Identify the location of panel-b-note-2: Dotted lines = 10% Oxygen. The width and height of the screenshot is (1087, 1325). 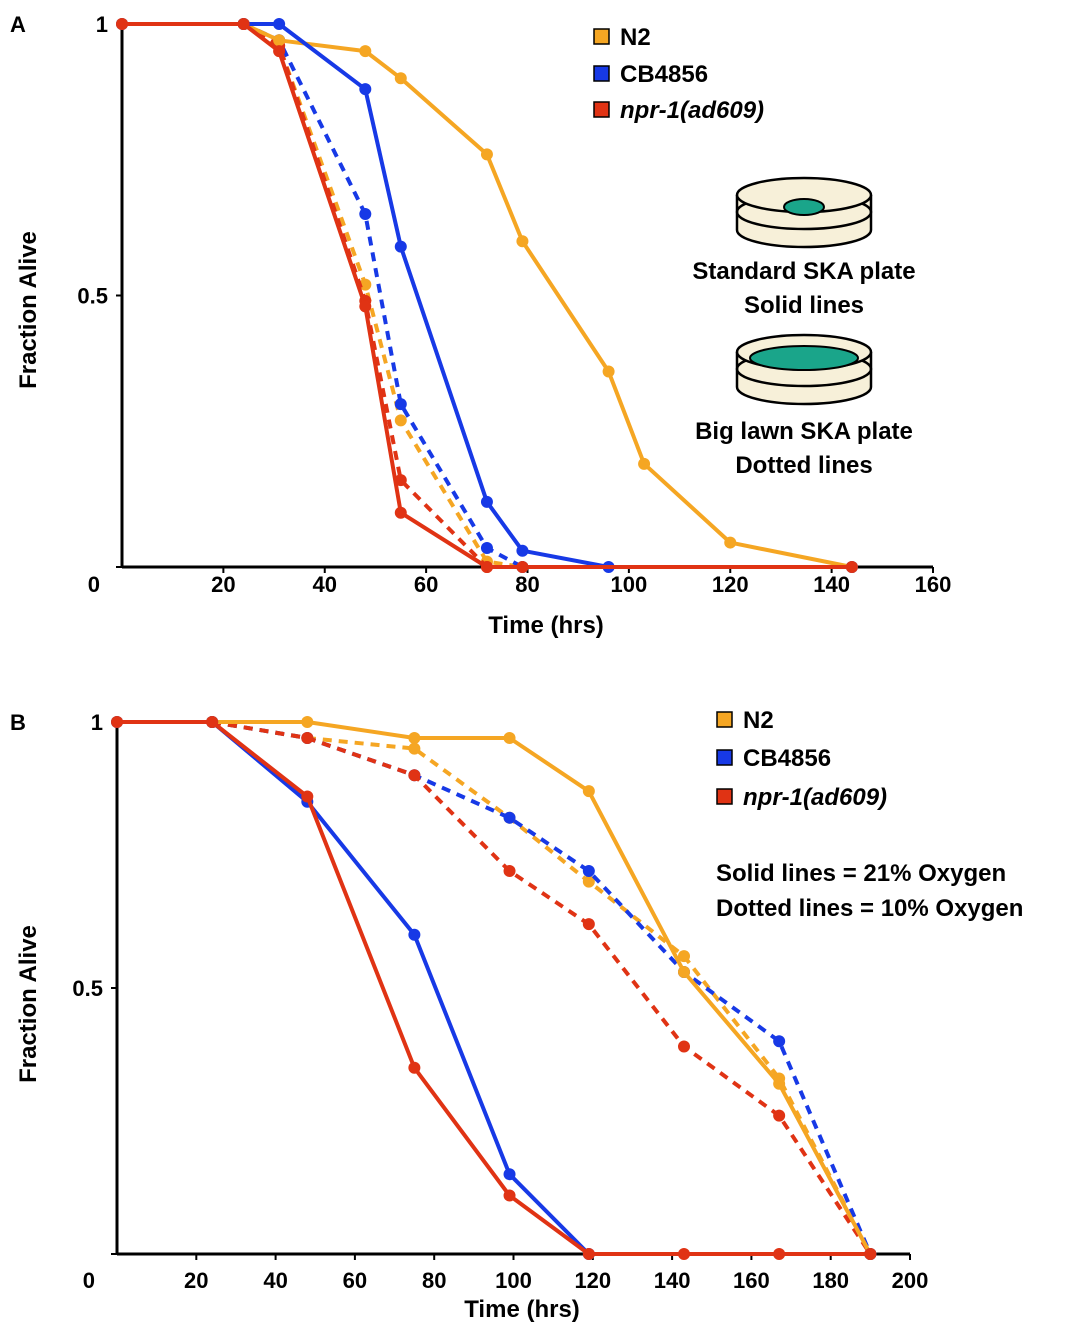
(869, 908).